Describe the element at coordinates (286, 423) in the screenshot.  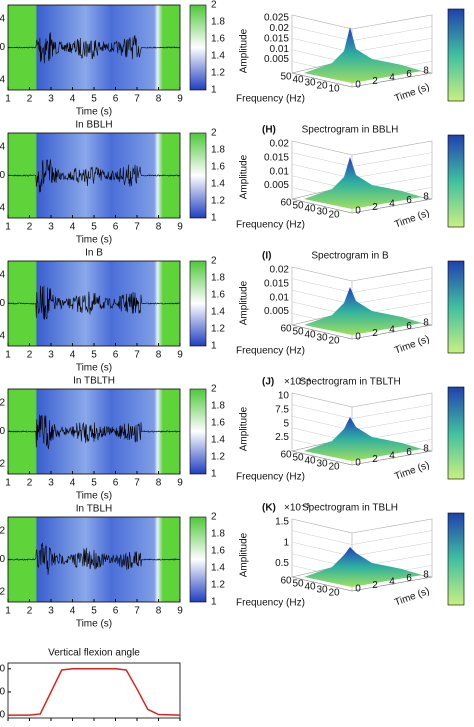
I see `z-tick-label: 5` at that location.